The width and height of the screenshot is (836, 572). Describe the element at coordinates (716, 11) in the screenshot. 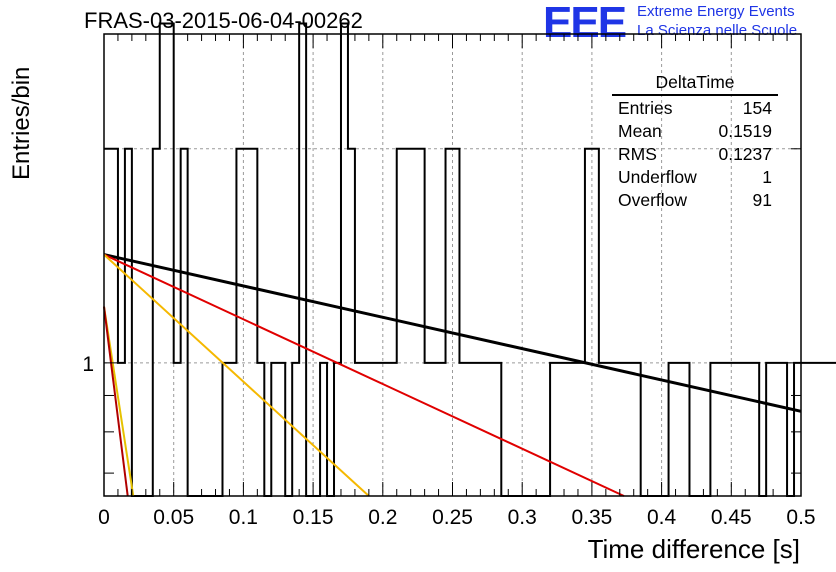

I see `logo-line1: Extreme Energy Events` at that location.